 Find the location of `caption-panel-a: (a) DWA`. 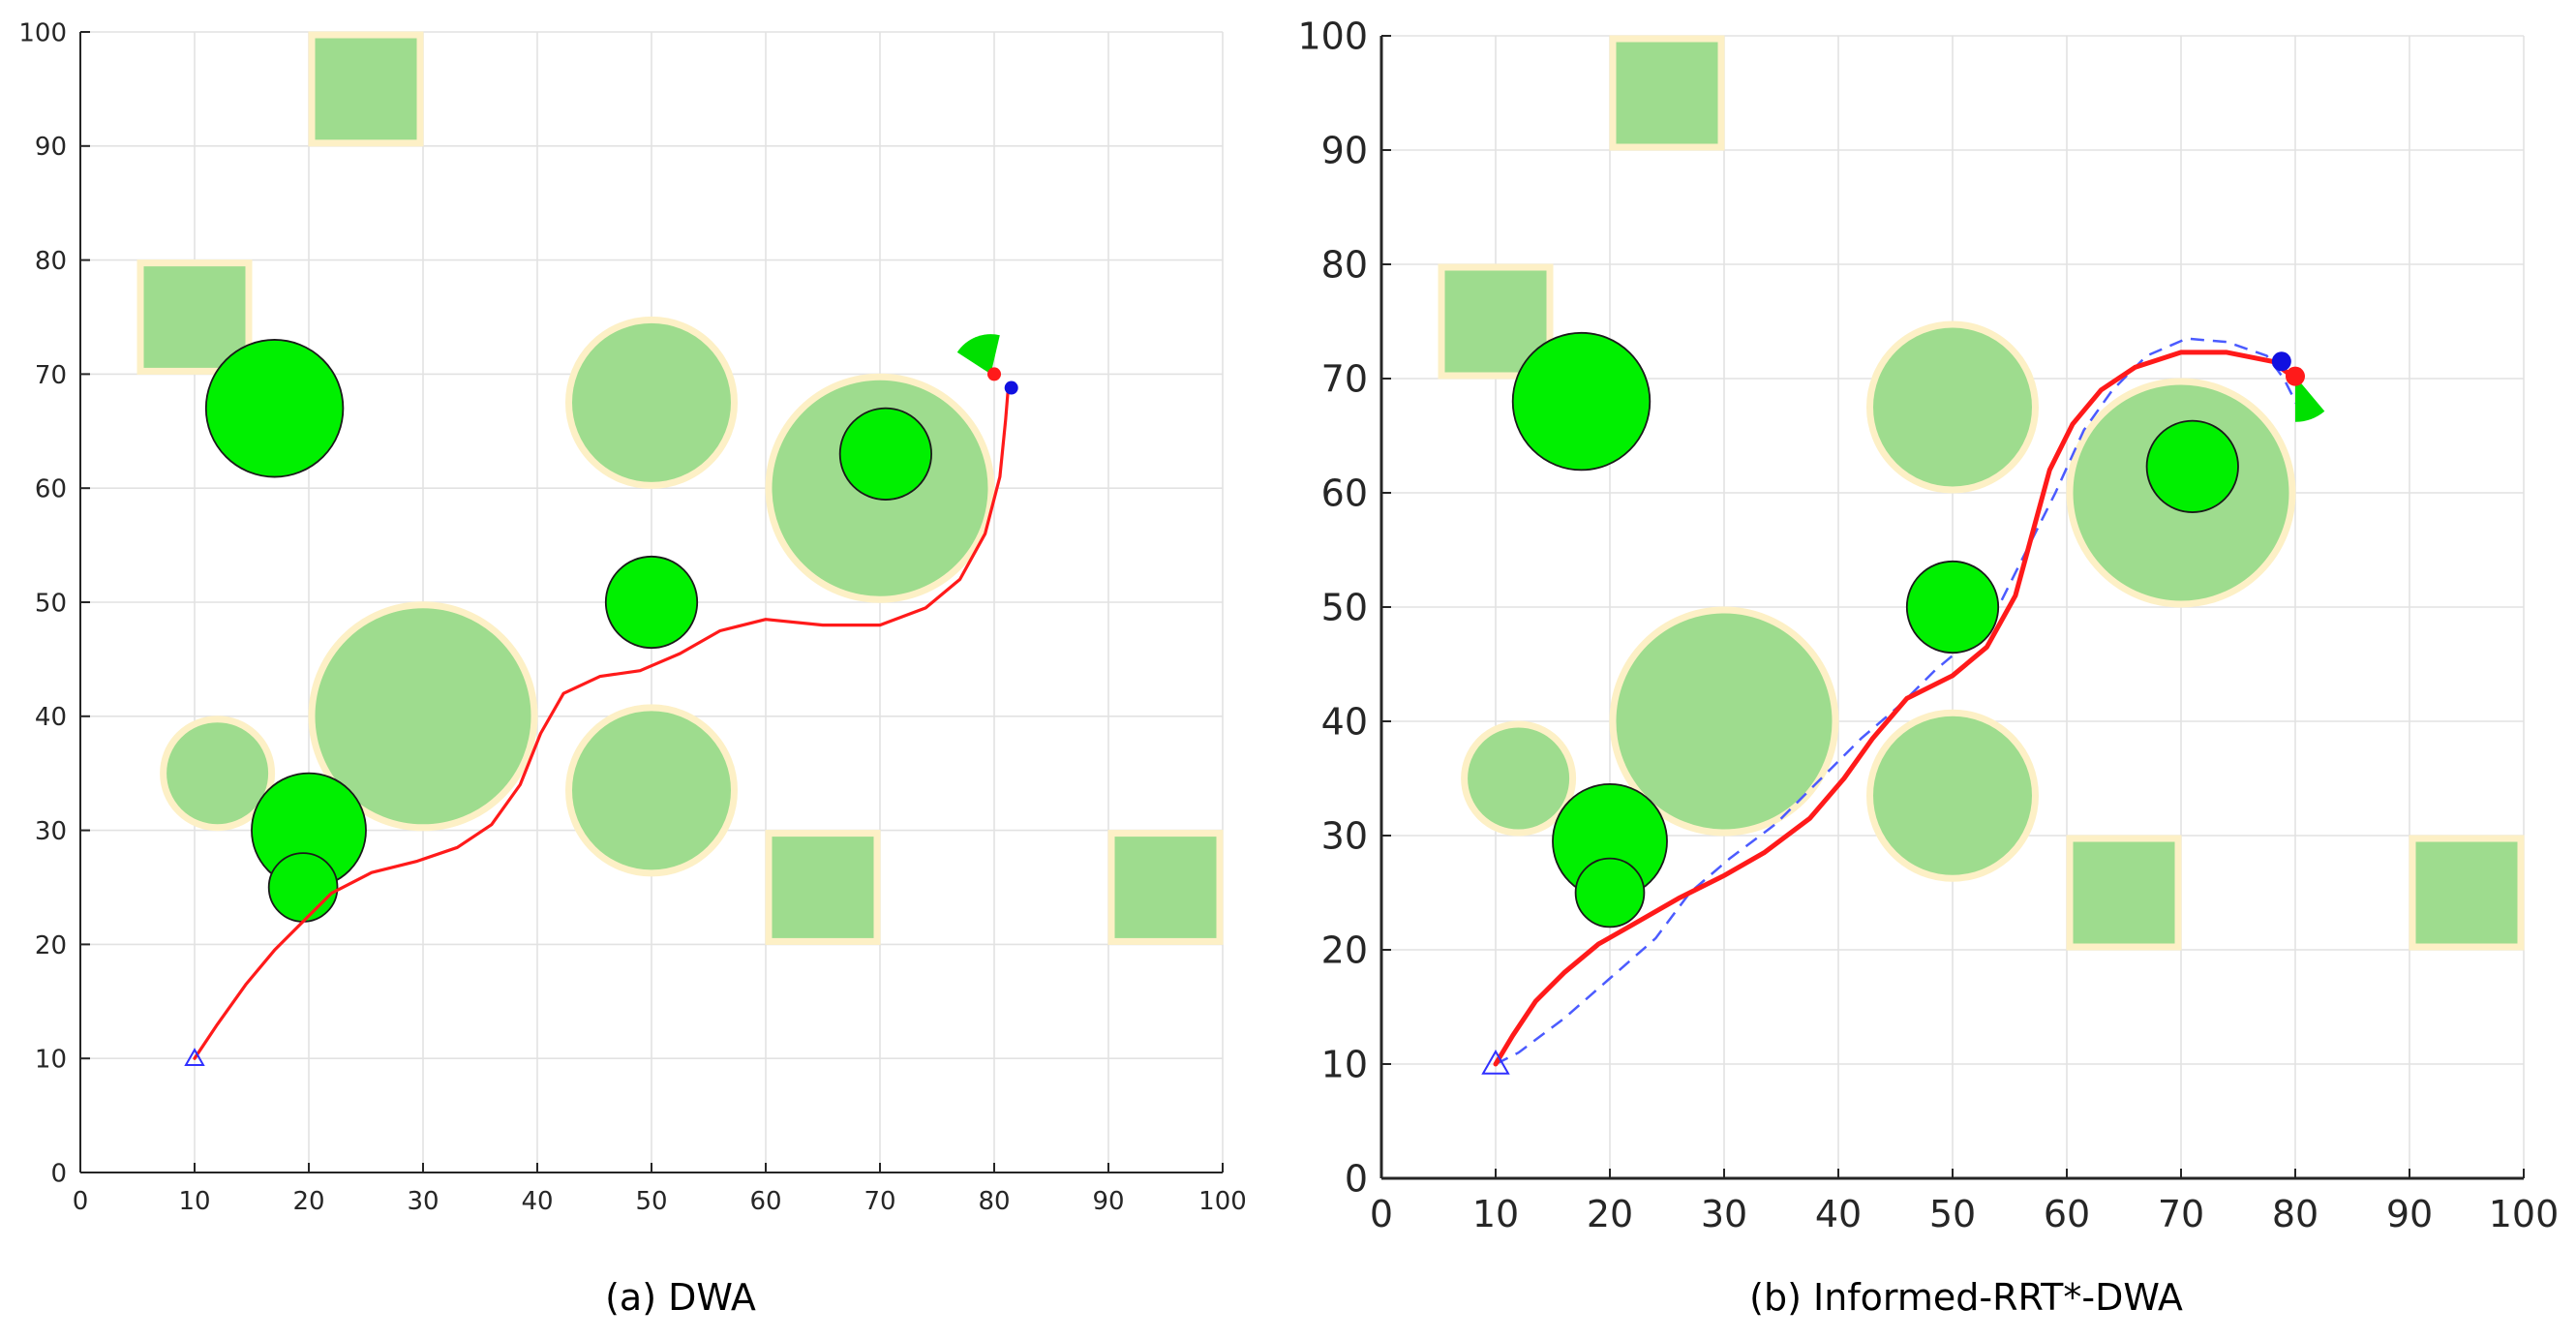

caption-panel-a: (a) DWA is located at coordinates (680, 1298).